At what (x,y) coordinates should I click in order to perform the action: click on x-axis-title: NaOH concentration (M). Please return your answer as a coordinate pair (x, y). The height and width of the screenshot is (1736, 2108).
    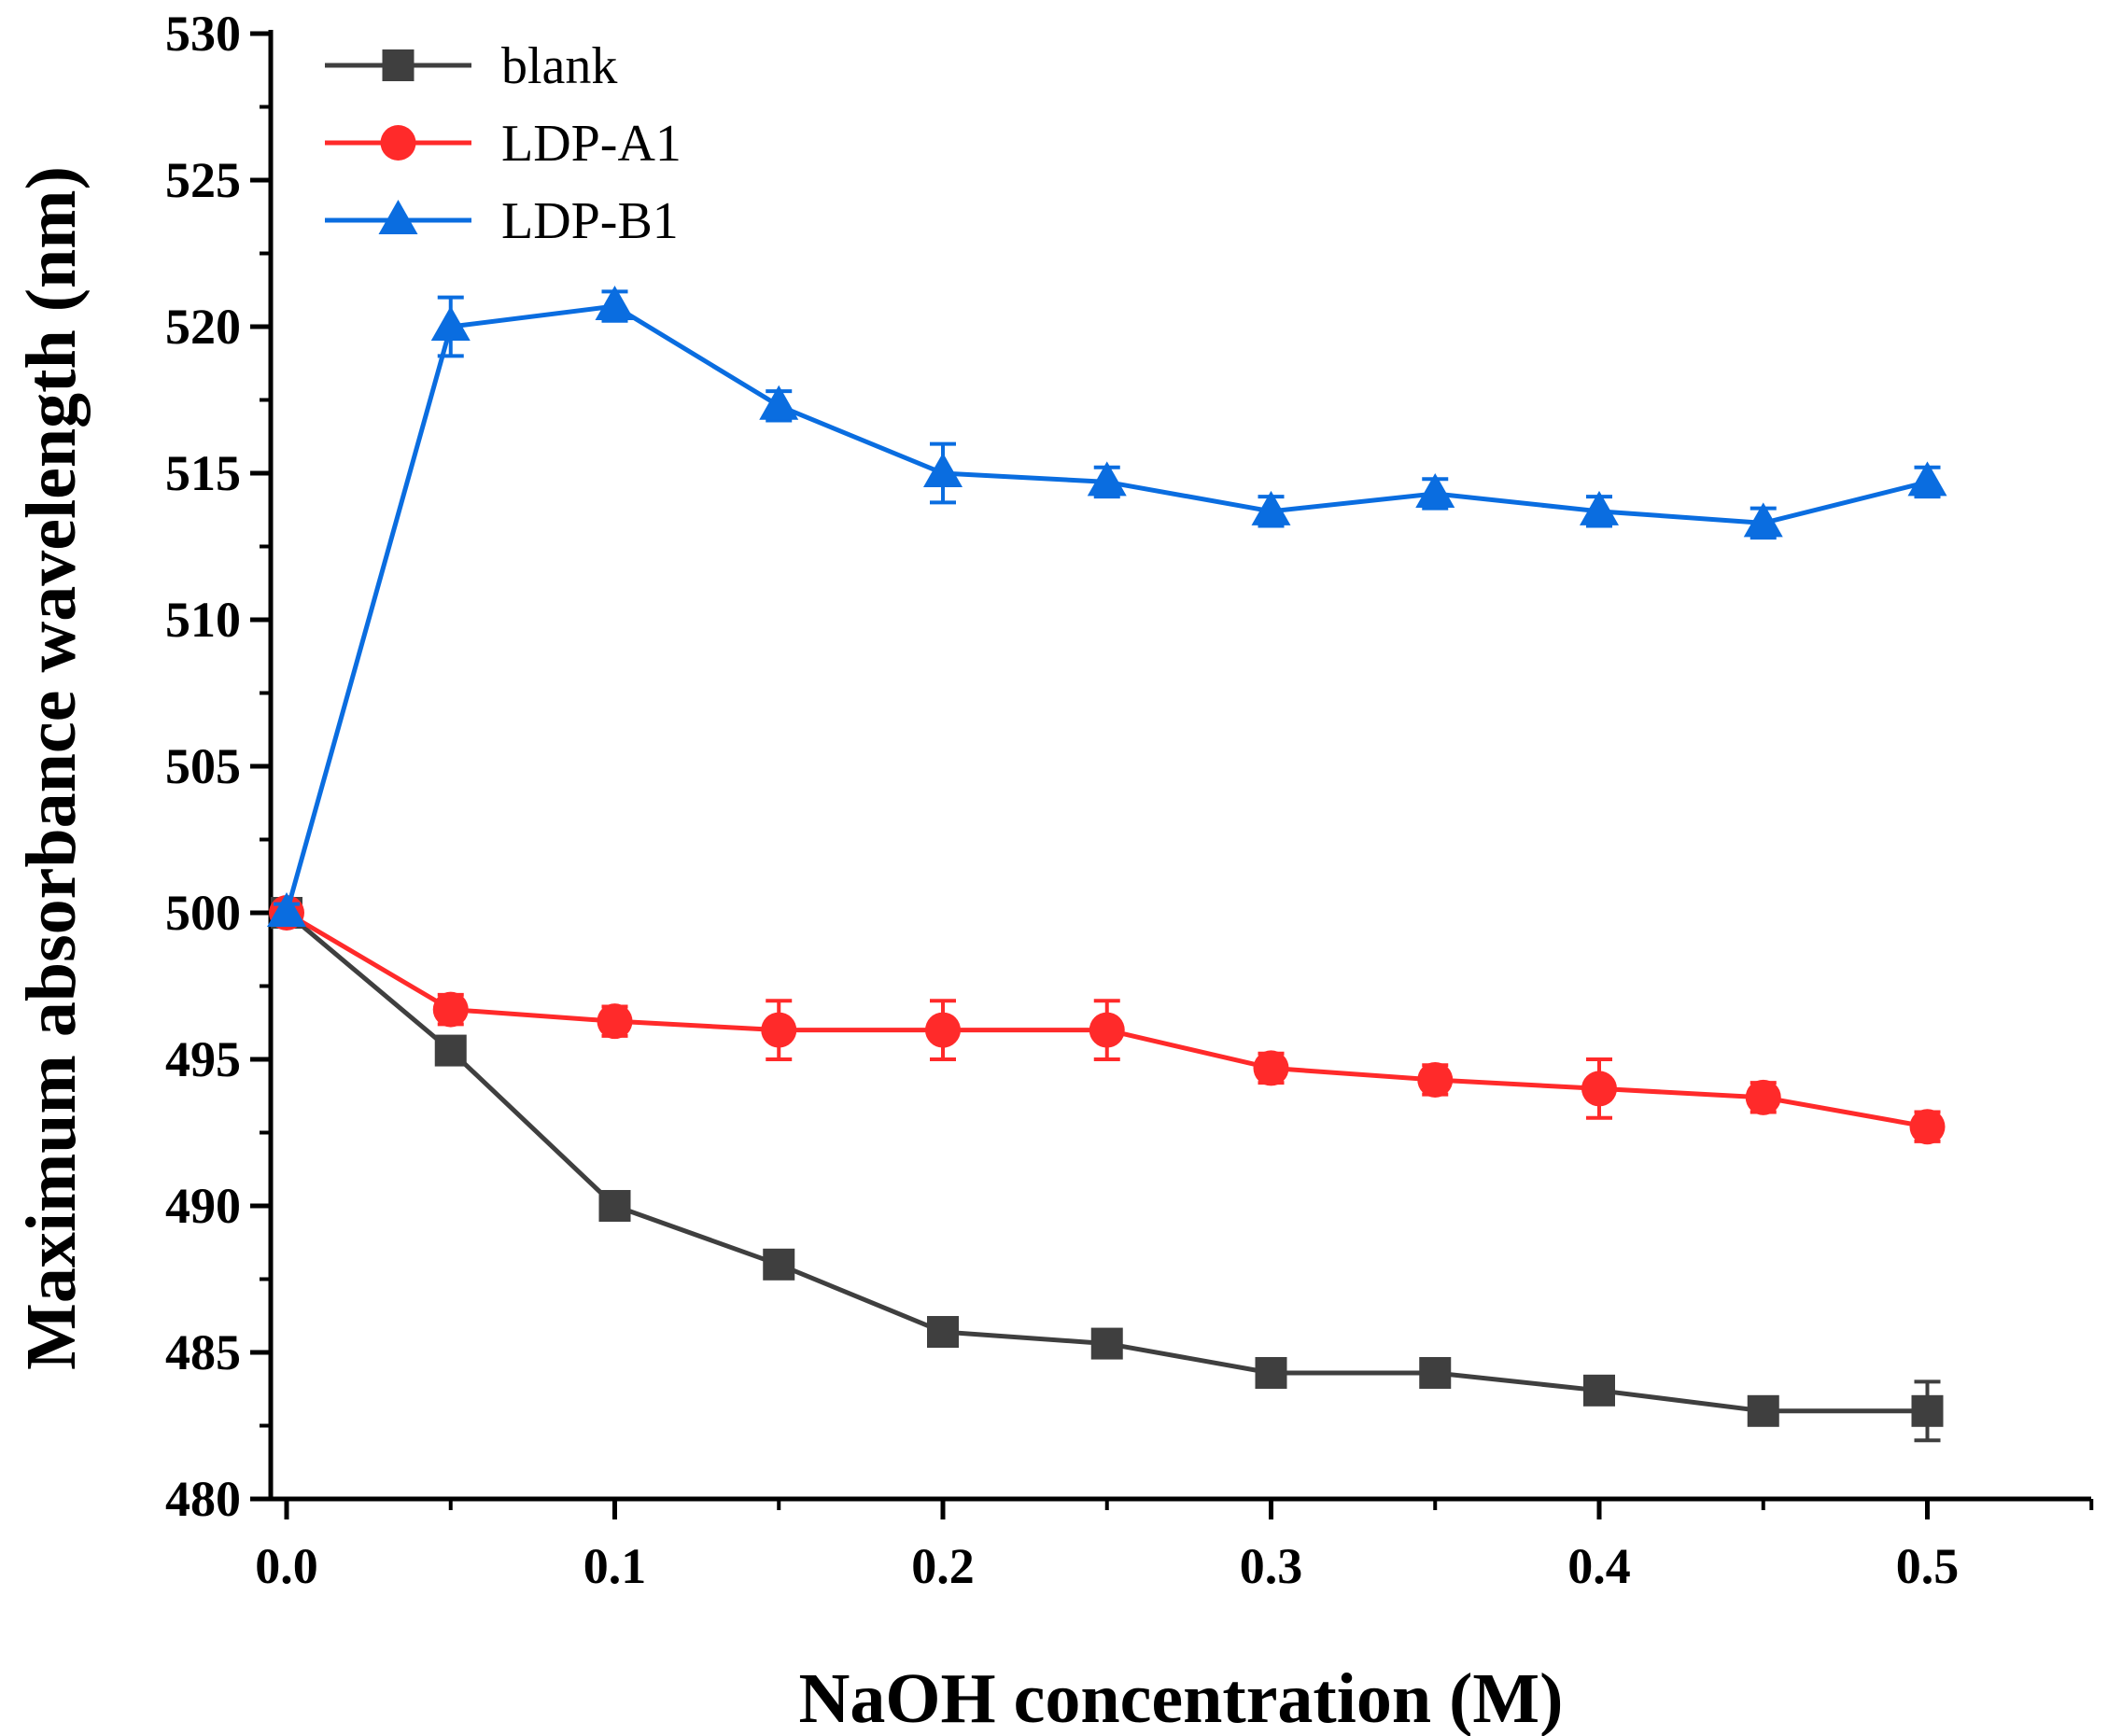
    Looking at the image, I should click on (1181, 1697).